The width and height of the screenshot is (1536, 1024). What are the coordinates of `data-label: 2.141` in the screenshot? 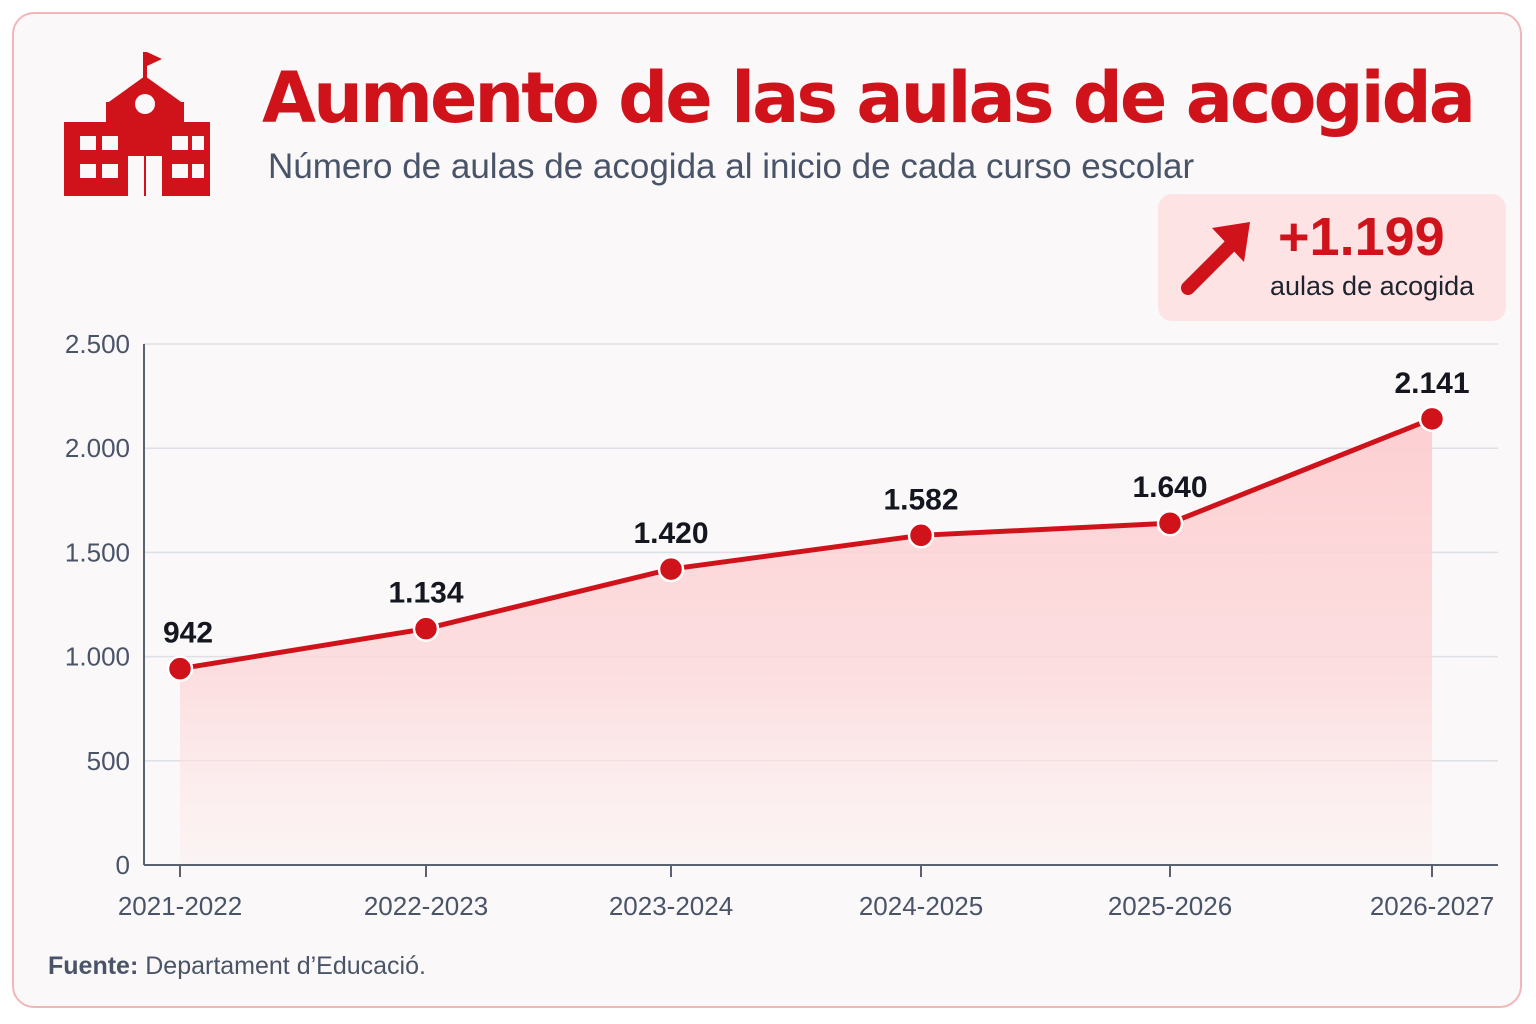 It's located at (1431, 383).